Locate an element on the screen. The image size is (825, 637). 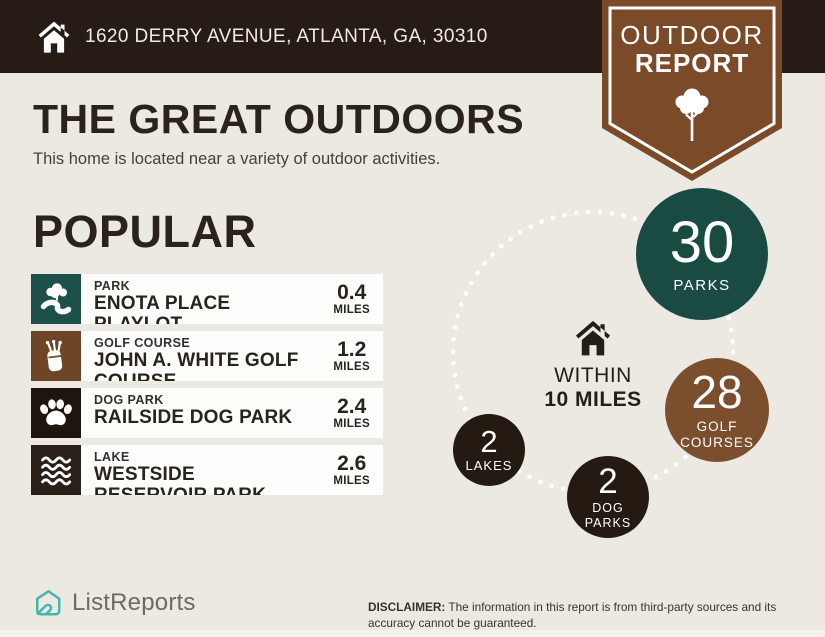
poi-distance: 0.4 MILES is located at coordinates (351, 298).